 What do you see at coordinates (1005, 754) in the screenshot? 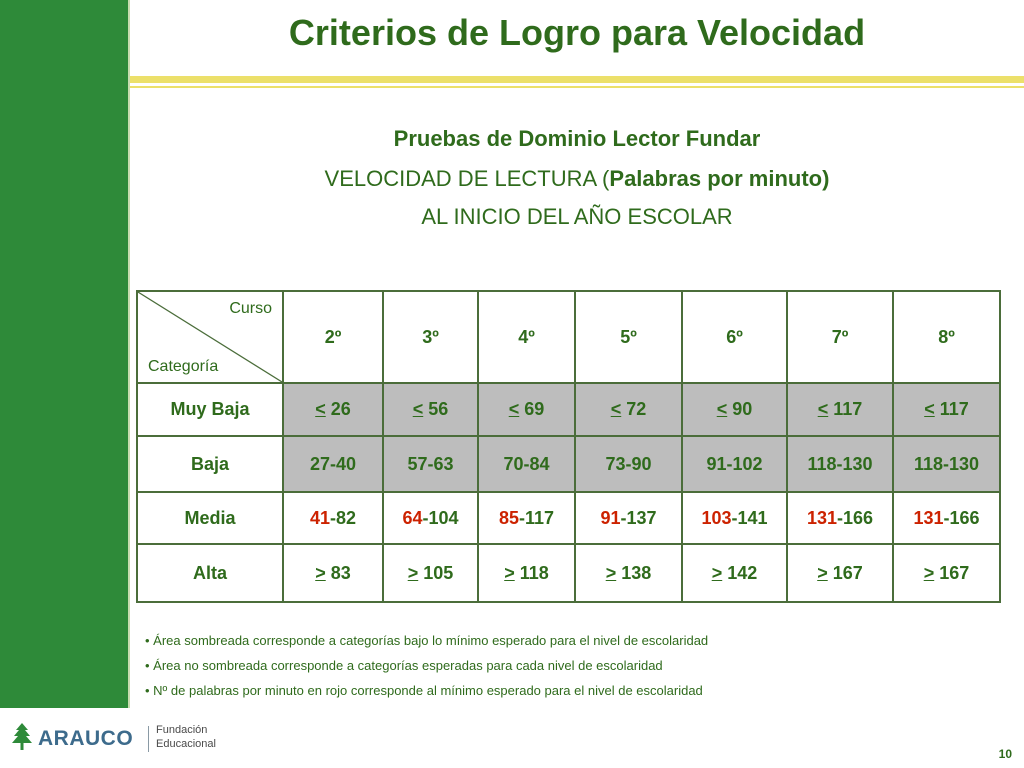
I see `page-number: 10` at bounding box center [1005, 754].